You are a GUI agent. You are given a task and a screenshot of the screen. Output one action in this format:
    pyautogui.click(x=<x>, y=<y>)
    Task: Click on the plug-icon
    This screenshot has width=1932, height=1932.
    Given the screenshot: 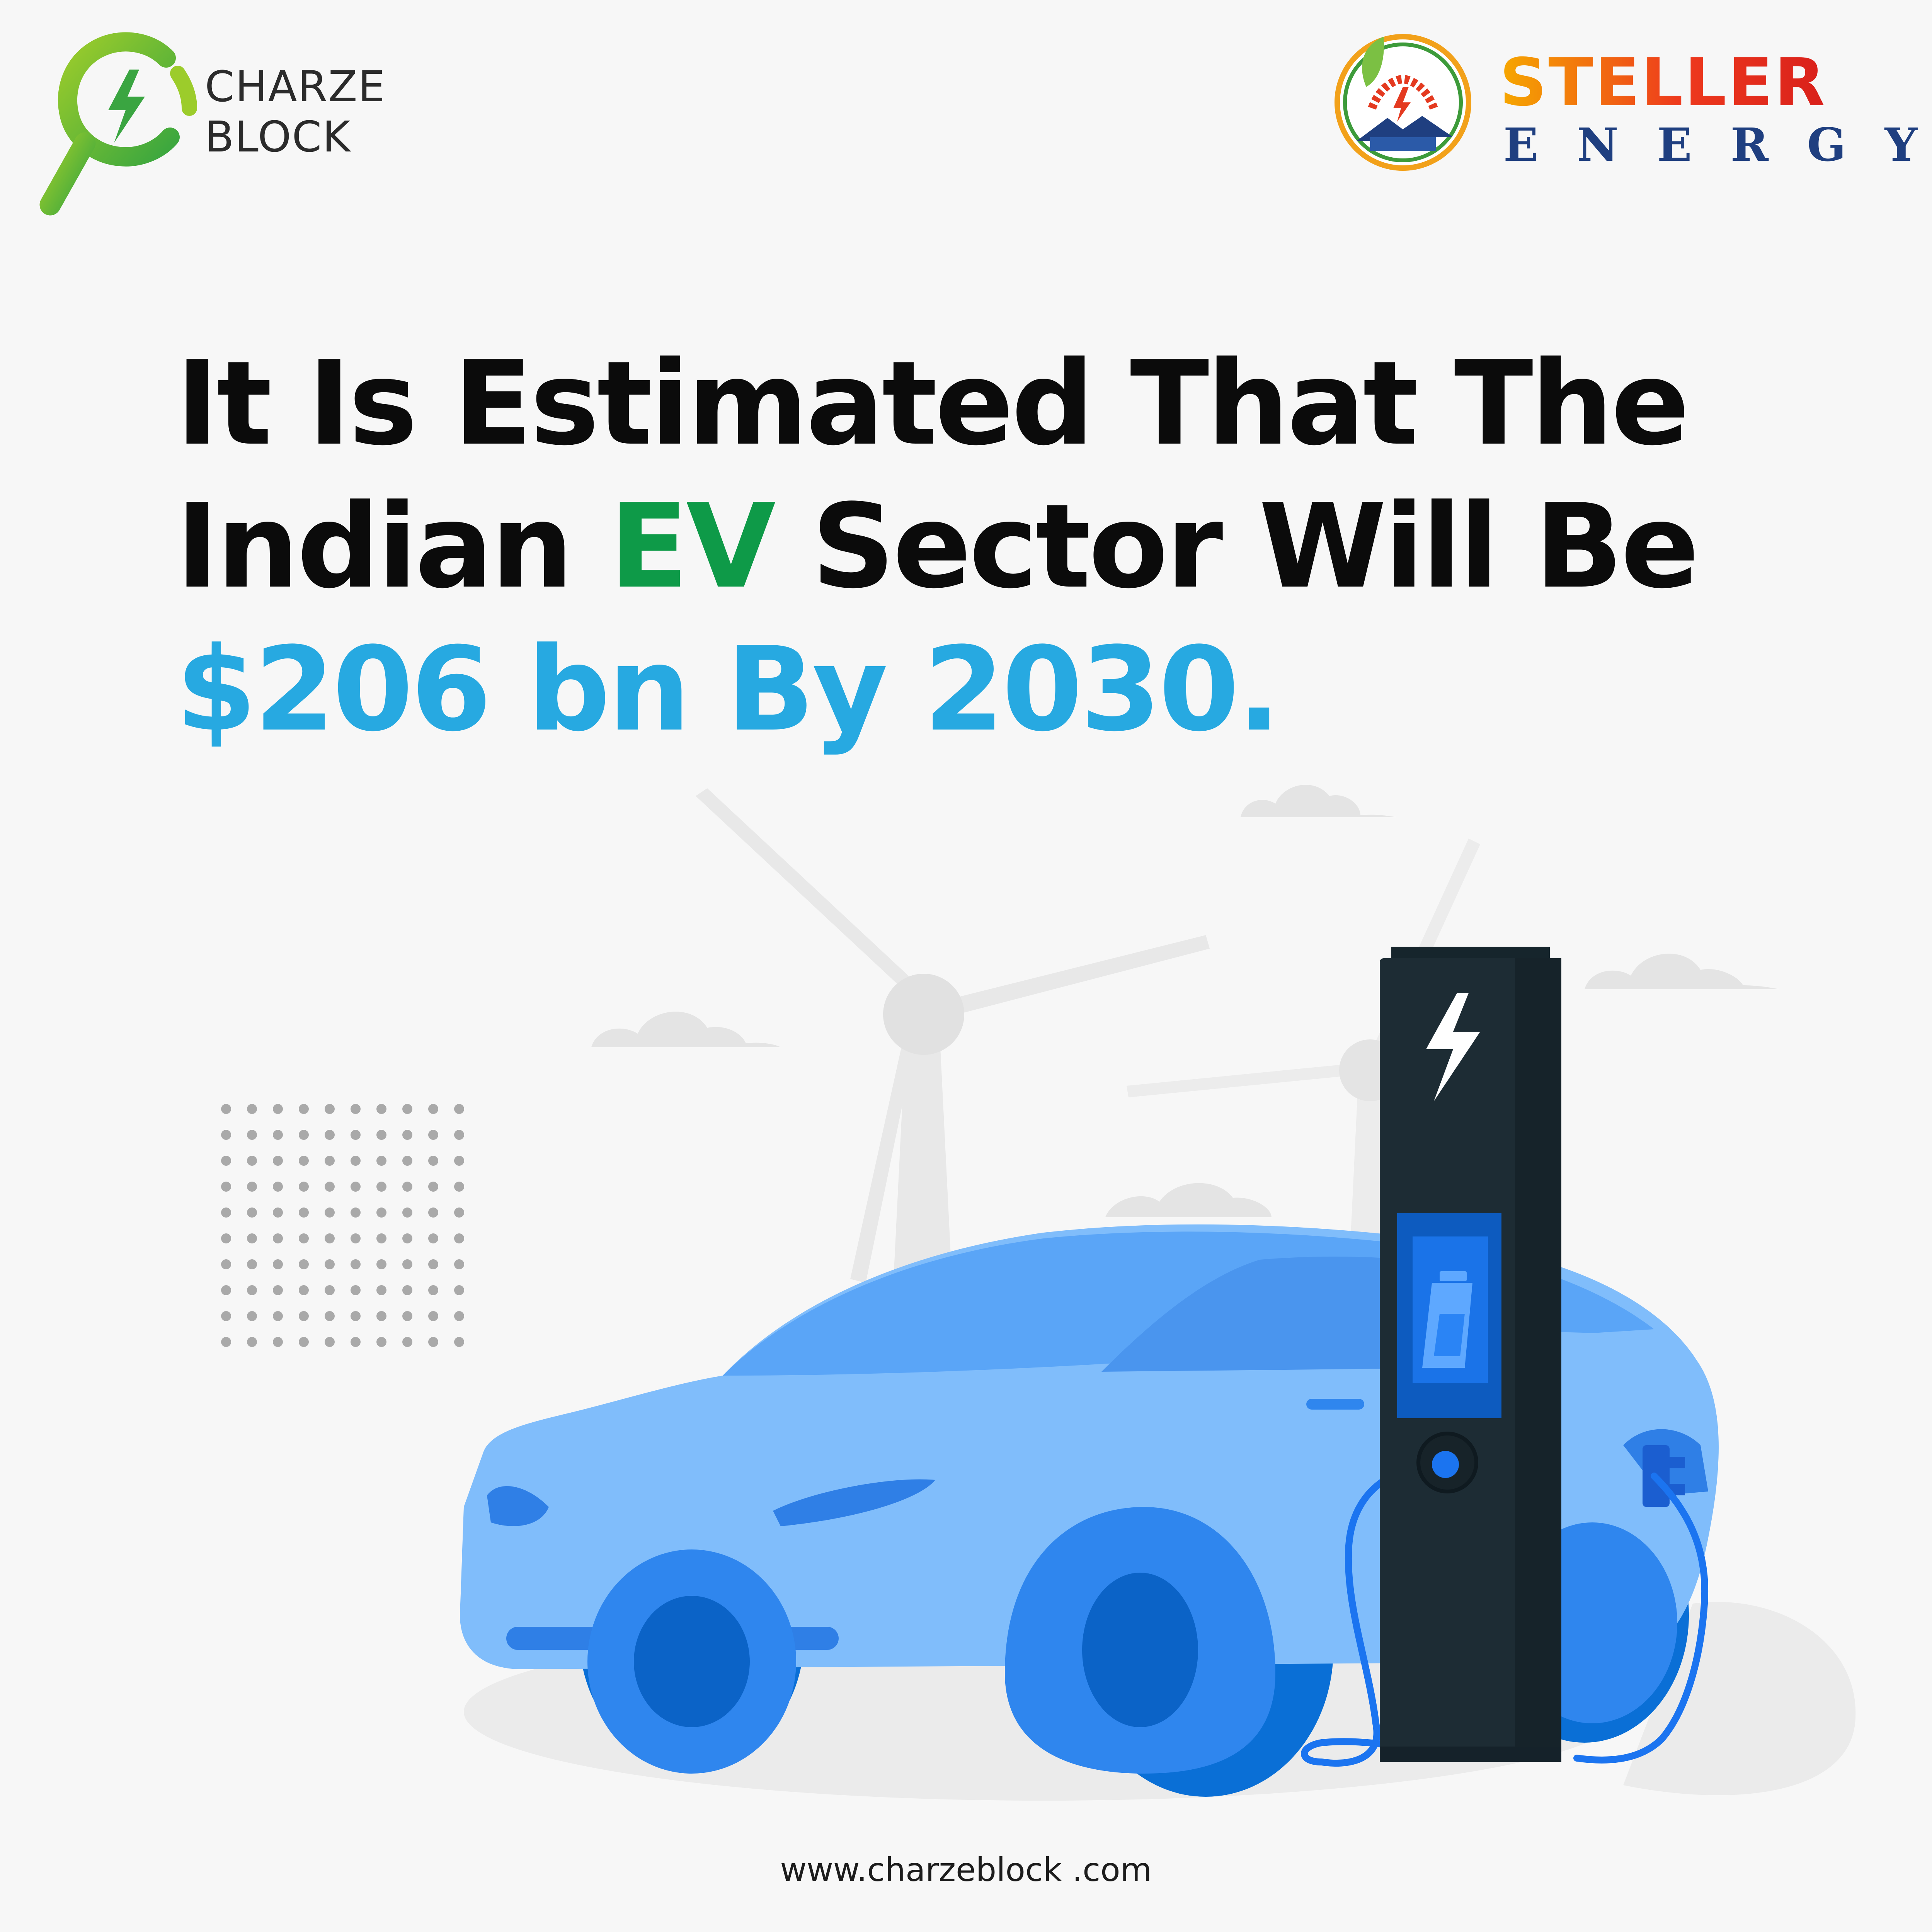 What is the action you would take?
    pyautogui.click(x=1445, y=1464)
    